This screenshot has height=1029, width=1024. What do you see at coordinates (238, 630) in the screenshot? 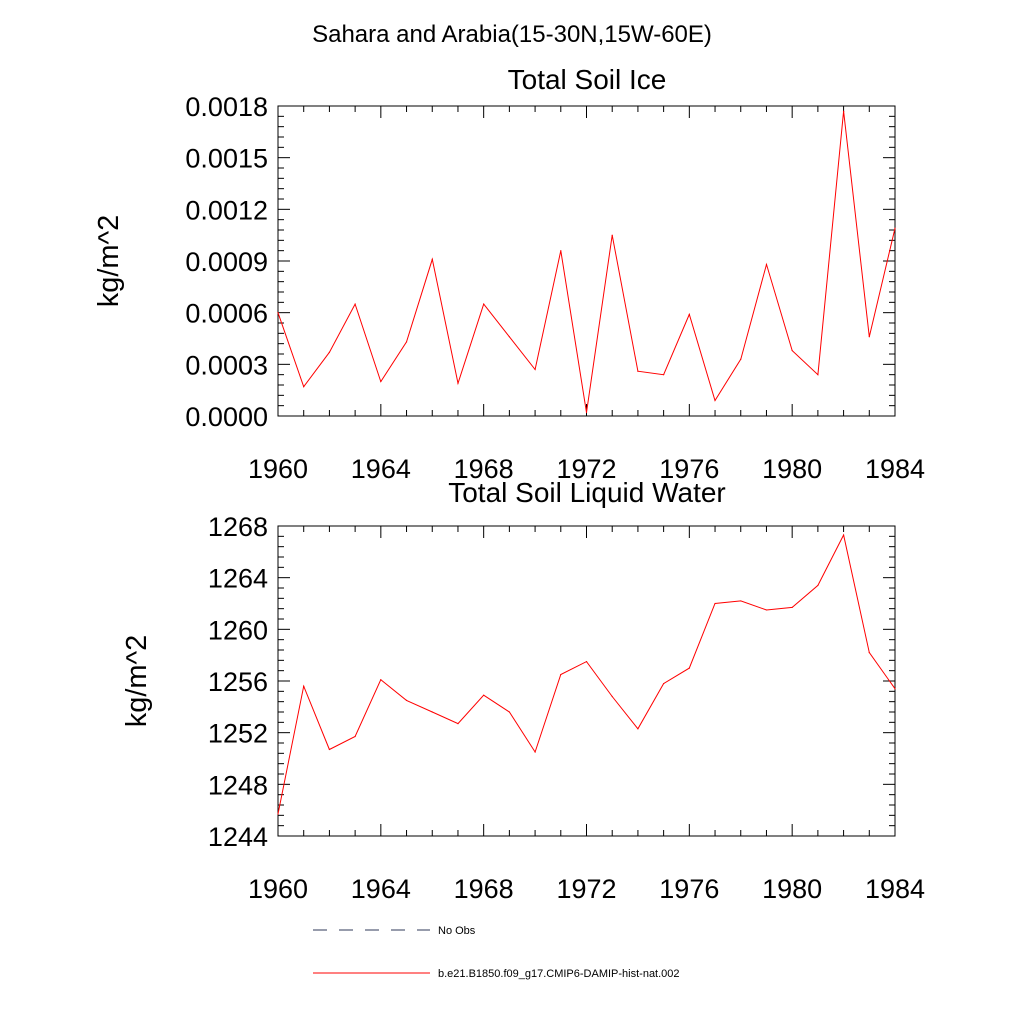
I see `y-tick-label: 1260` at bounding box center [238, 630].